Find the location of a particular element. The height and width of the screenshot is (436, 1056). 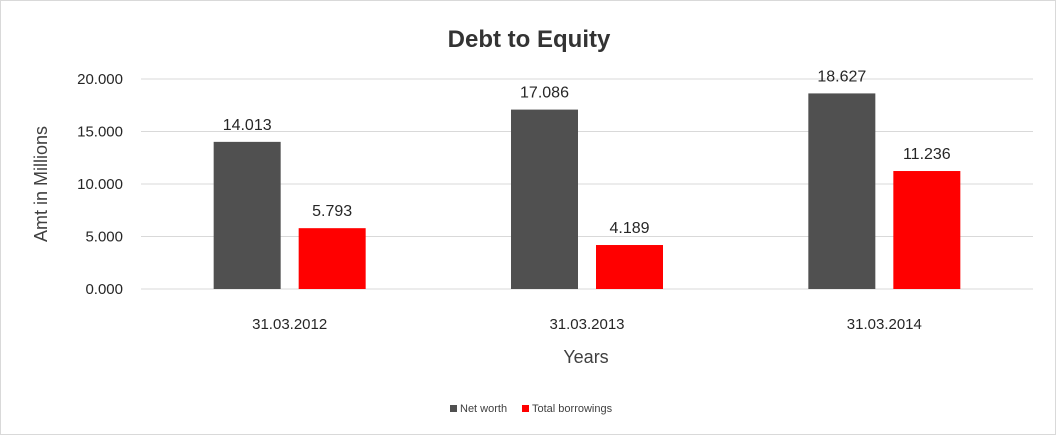

legend: Net worth Total borrowings is located at coordinates (531, 409).